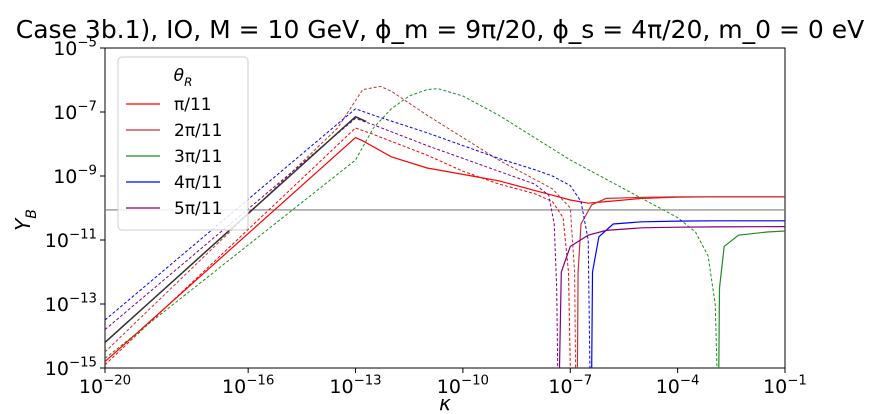 This screenshot has height=414, width=872. Describe the element at coordinates (75, 111) in the screenshot. I see `y-tick-label: 10⁻⁷` at that location.